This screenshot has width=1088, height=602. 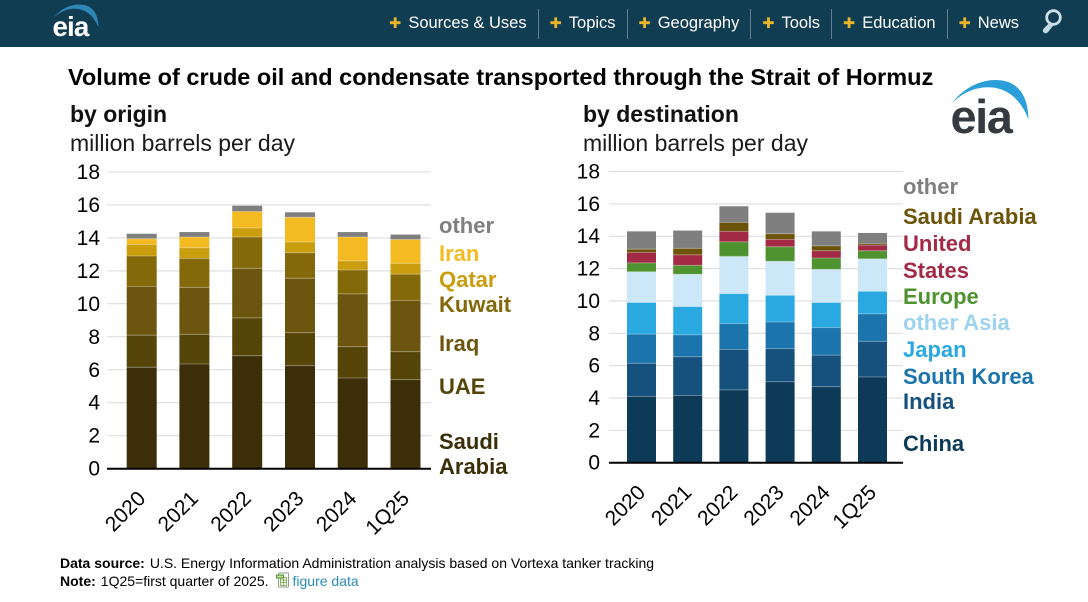 What do you see at coordinates (405, 237) in the screenshot?
I see `bar-segment-1Q25-other` at bounding box center [405, 237].